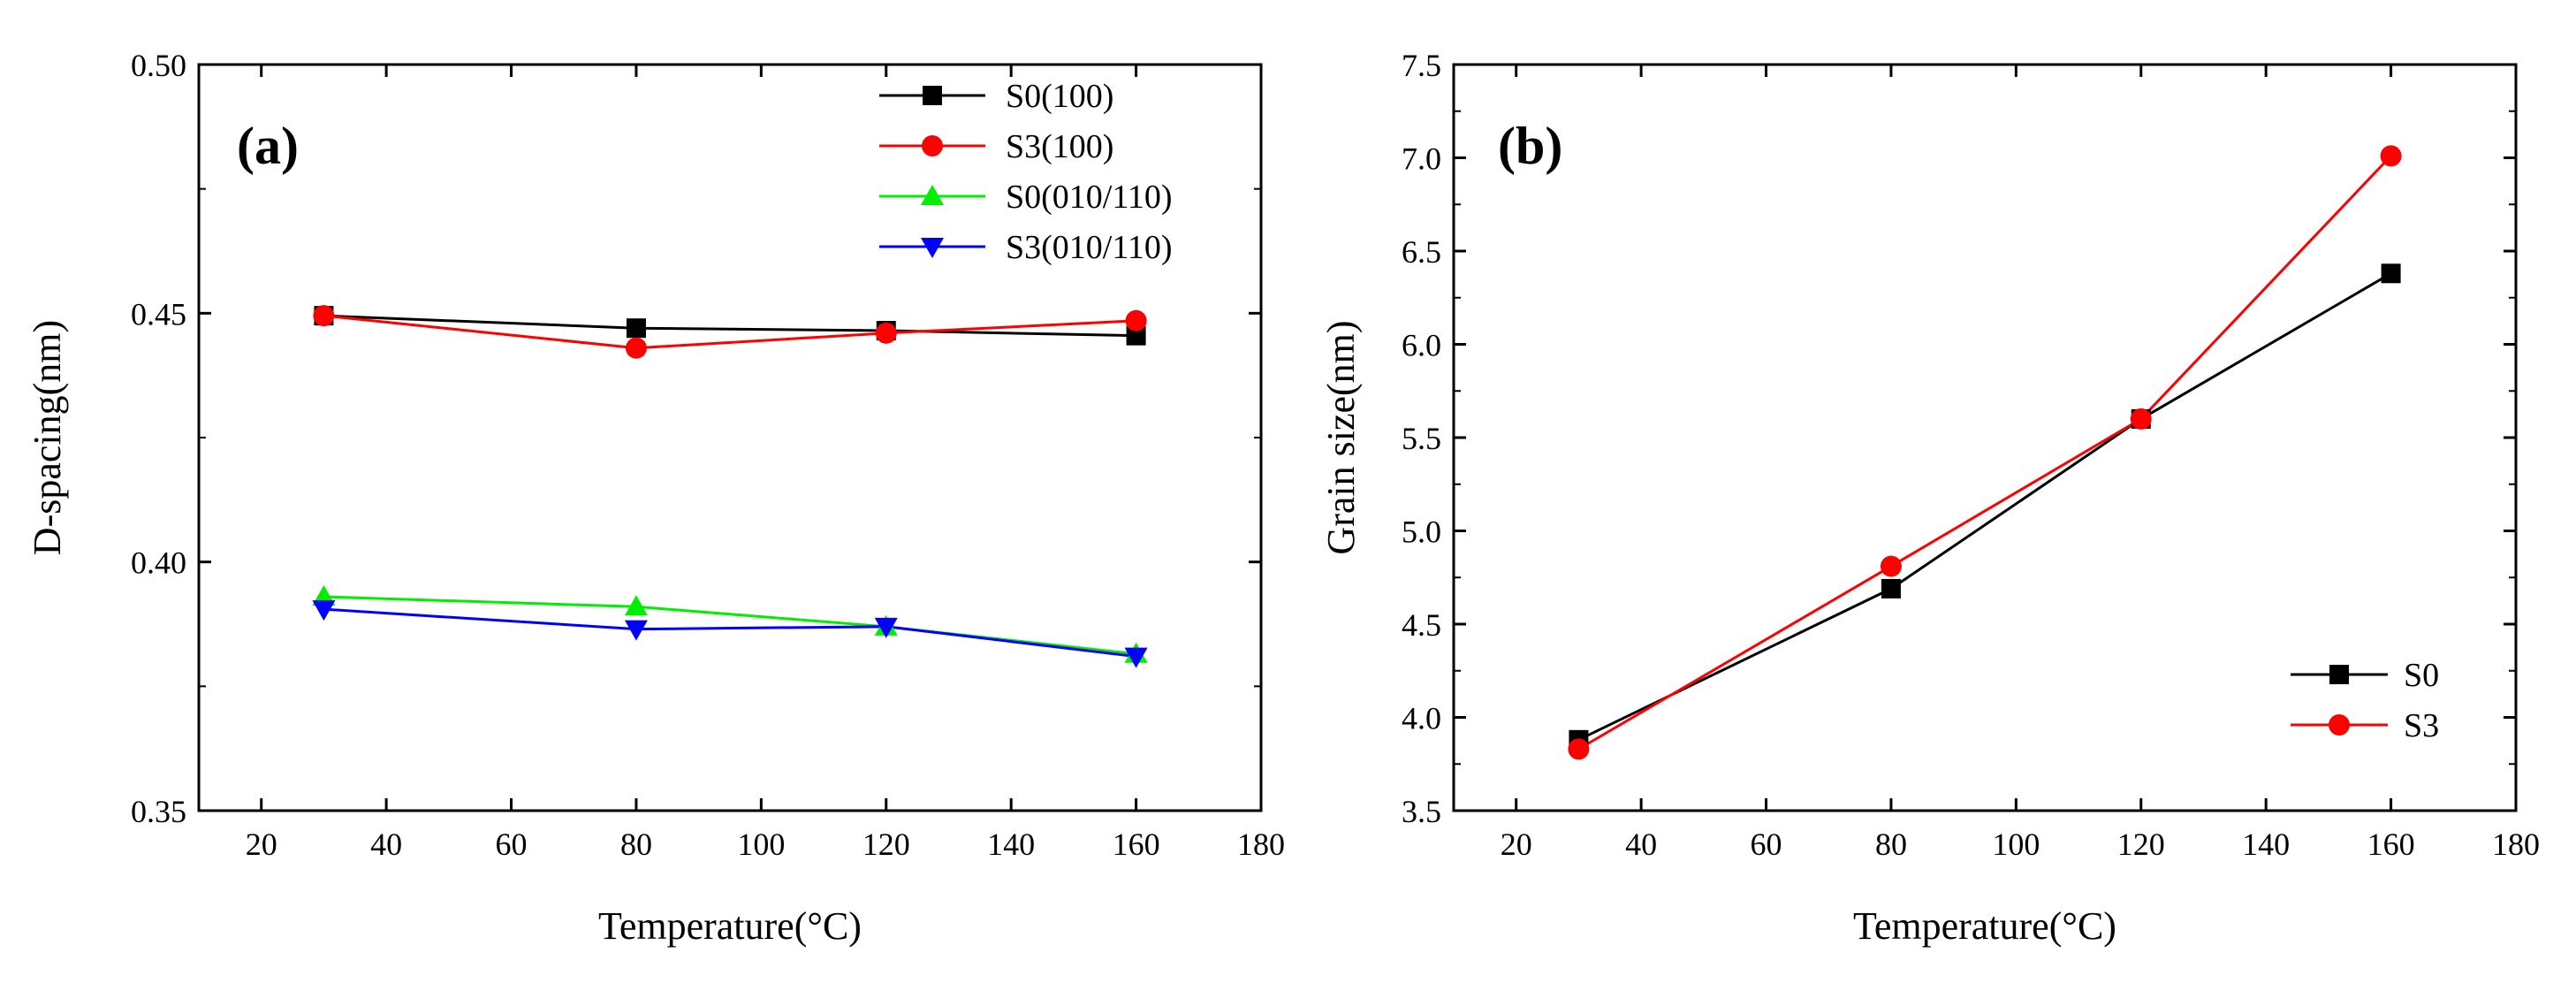  I want to click on data-point-S0(010/110), so click(636, 605).